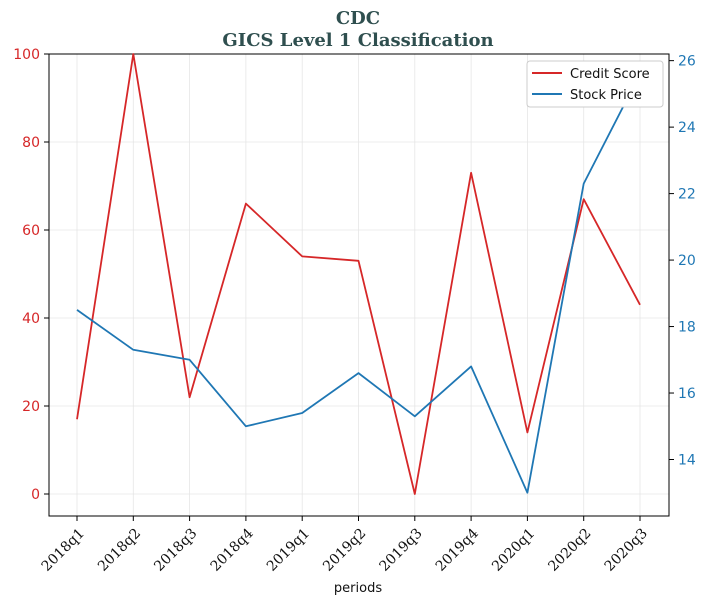  Describe the element at coordinates (31, 407) in the screenshot. I see `left-tick-label: 20` at that location.